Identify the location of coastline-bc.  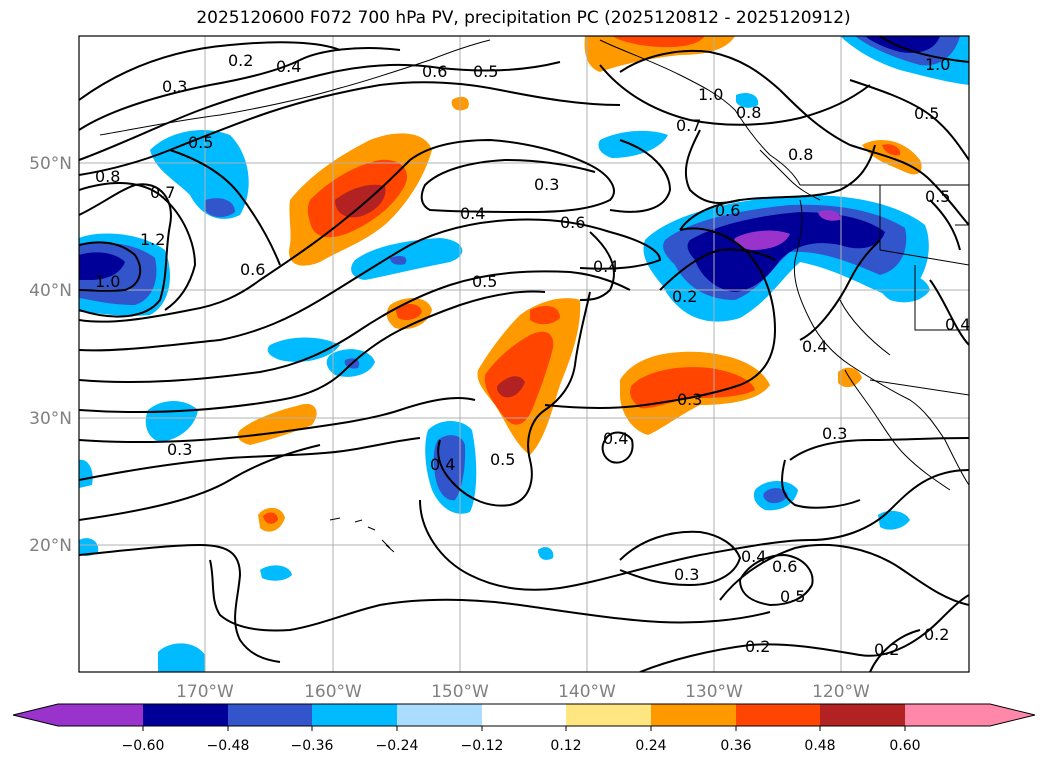
(790, 175).